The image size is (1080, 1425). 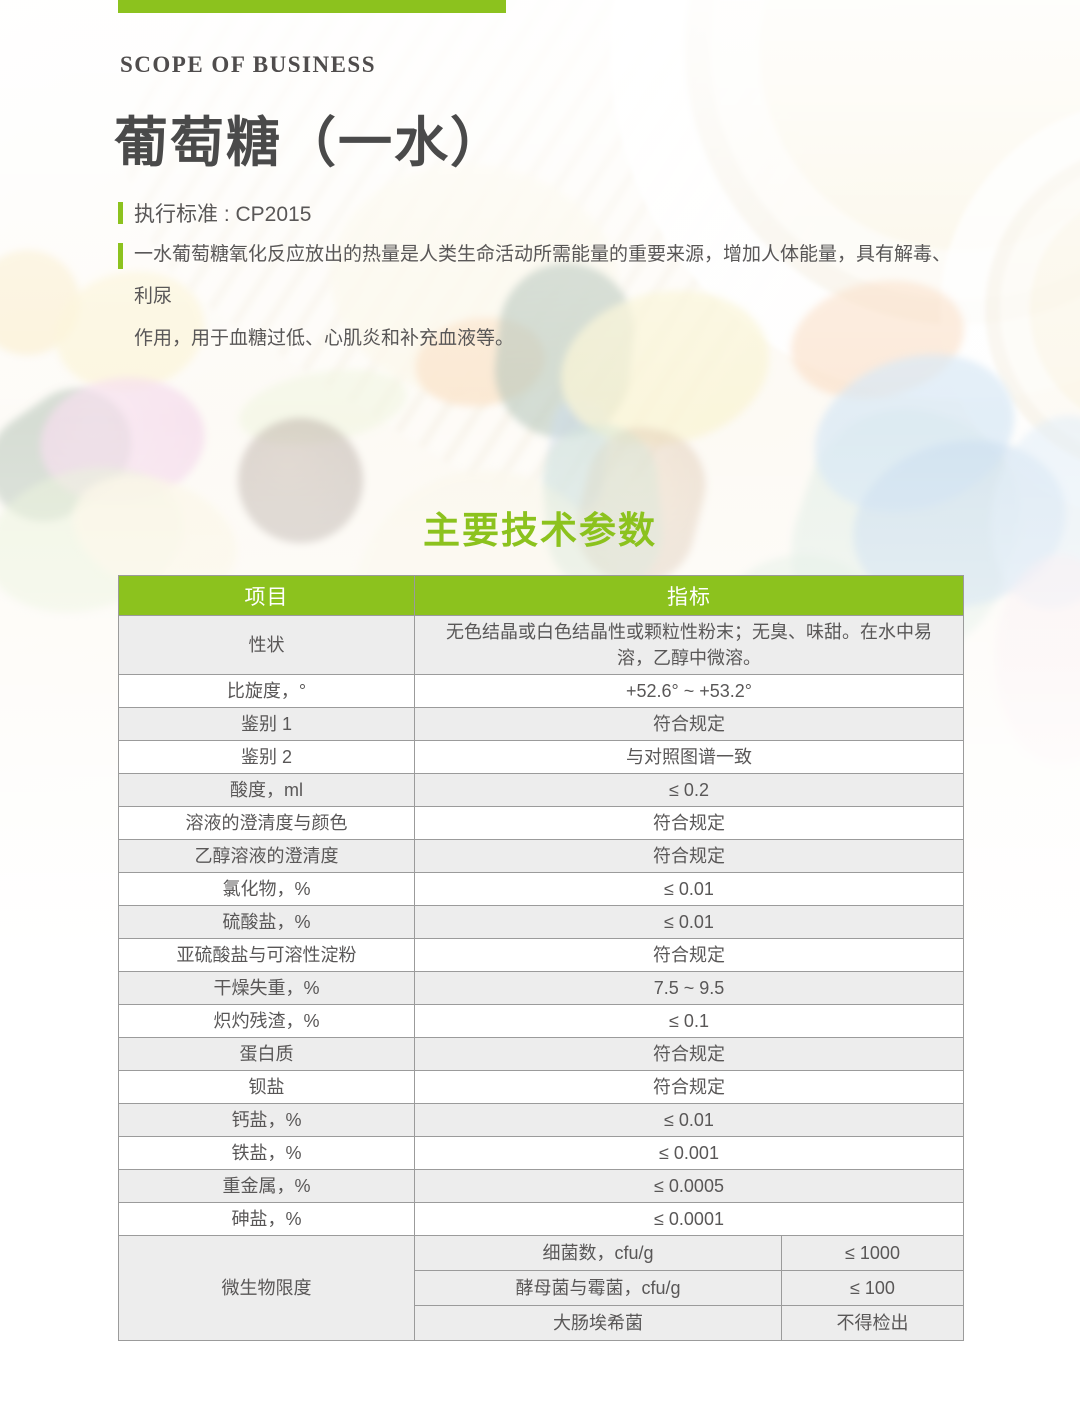 I want to click on value-cell: ≤ 0.2, so click(x=689, y=790).